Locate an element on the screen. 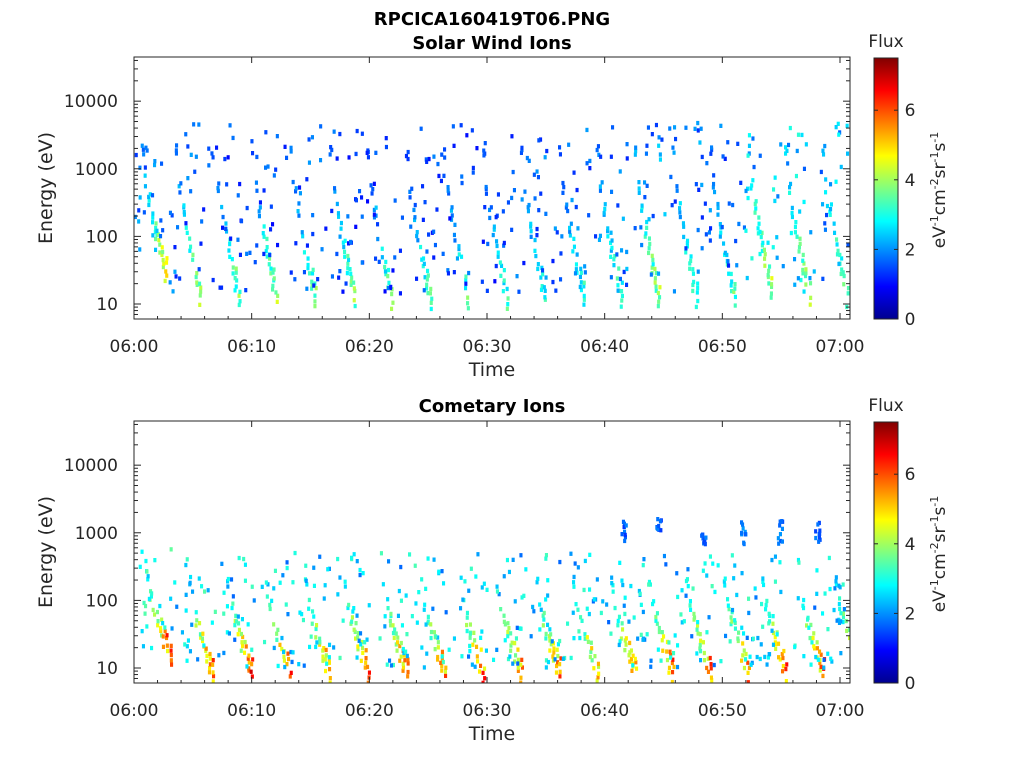  y-tick-label: 10 is located at coordinates (107, 669).